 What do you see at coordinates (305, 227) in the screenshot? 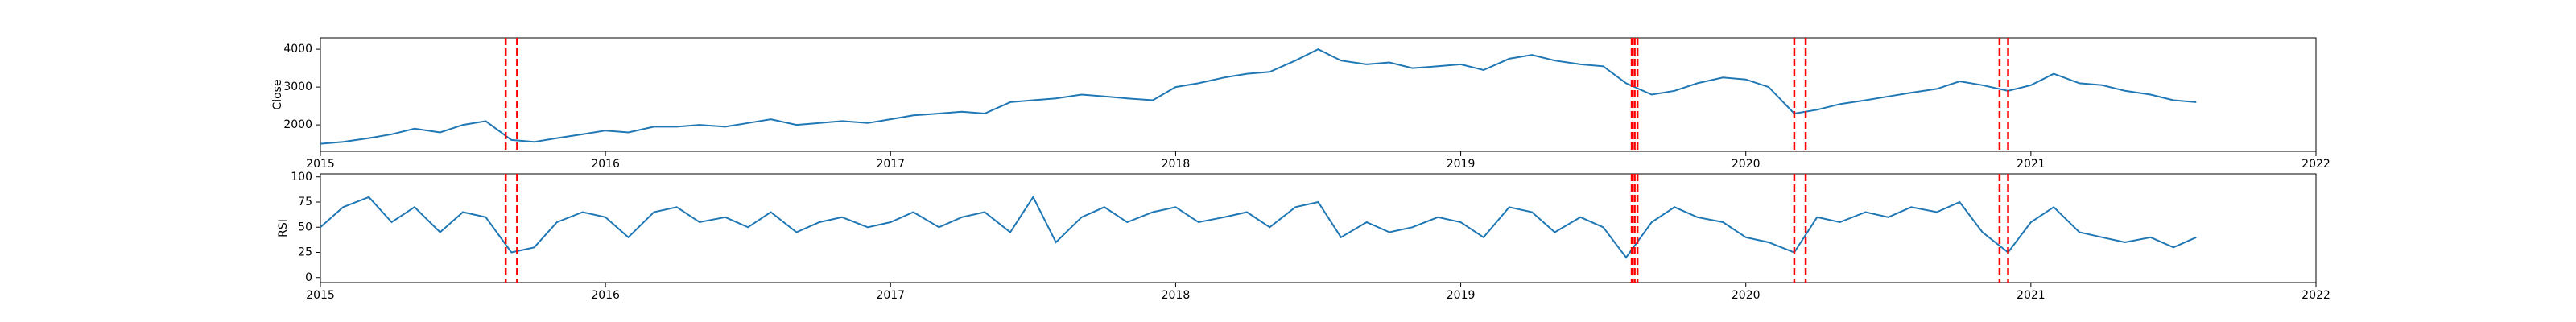
I see `y-tick-label: 50` at bounding box center [305, 227].